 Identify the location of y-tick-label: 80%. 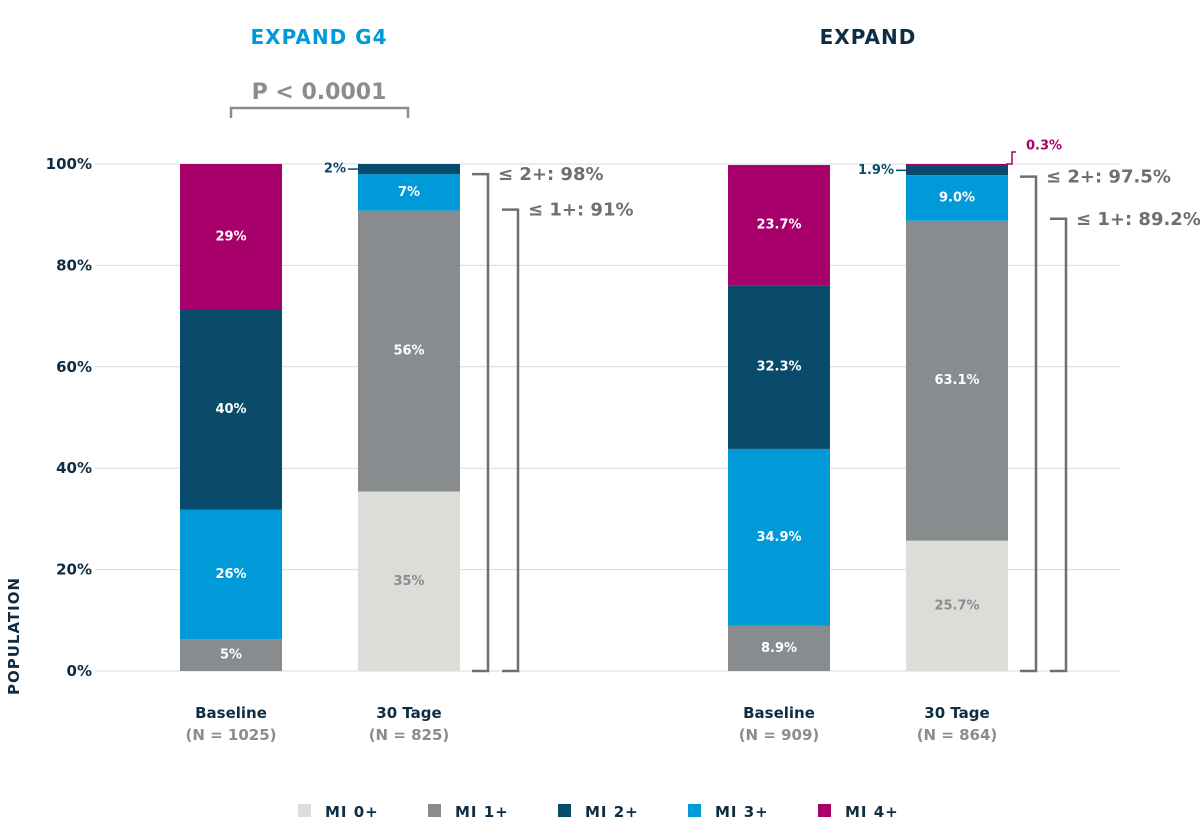
(74, 265).